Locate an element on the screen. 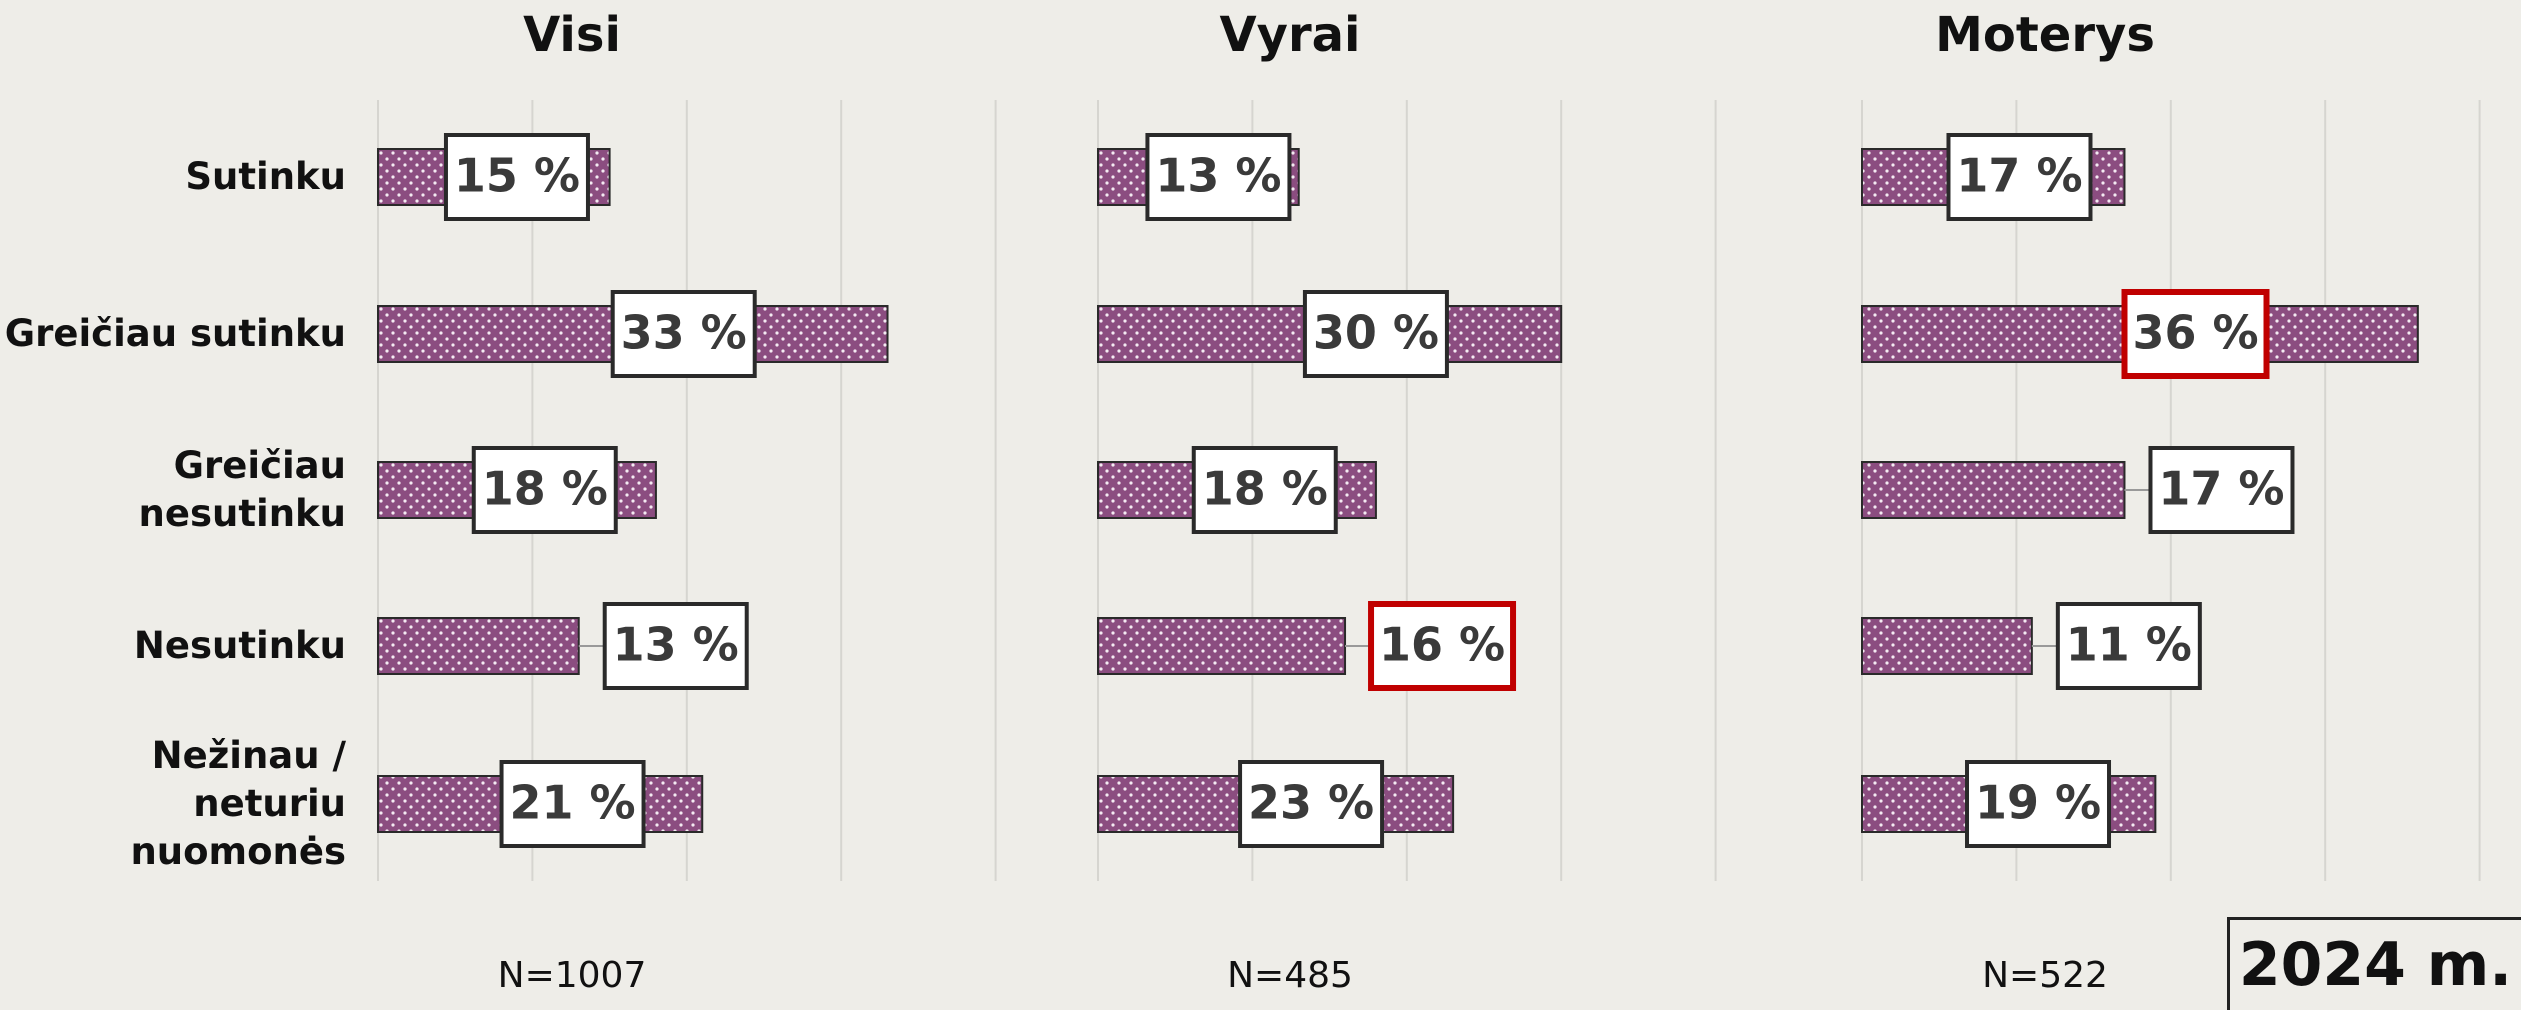 This screenshot has width=2521, height=1010. value-label: 11 % is located at coordinates (2129, 645).